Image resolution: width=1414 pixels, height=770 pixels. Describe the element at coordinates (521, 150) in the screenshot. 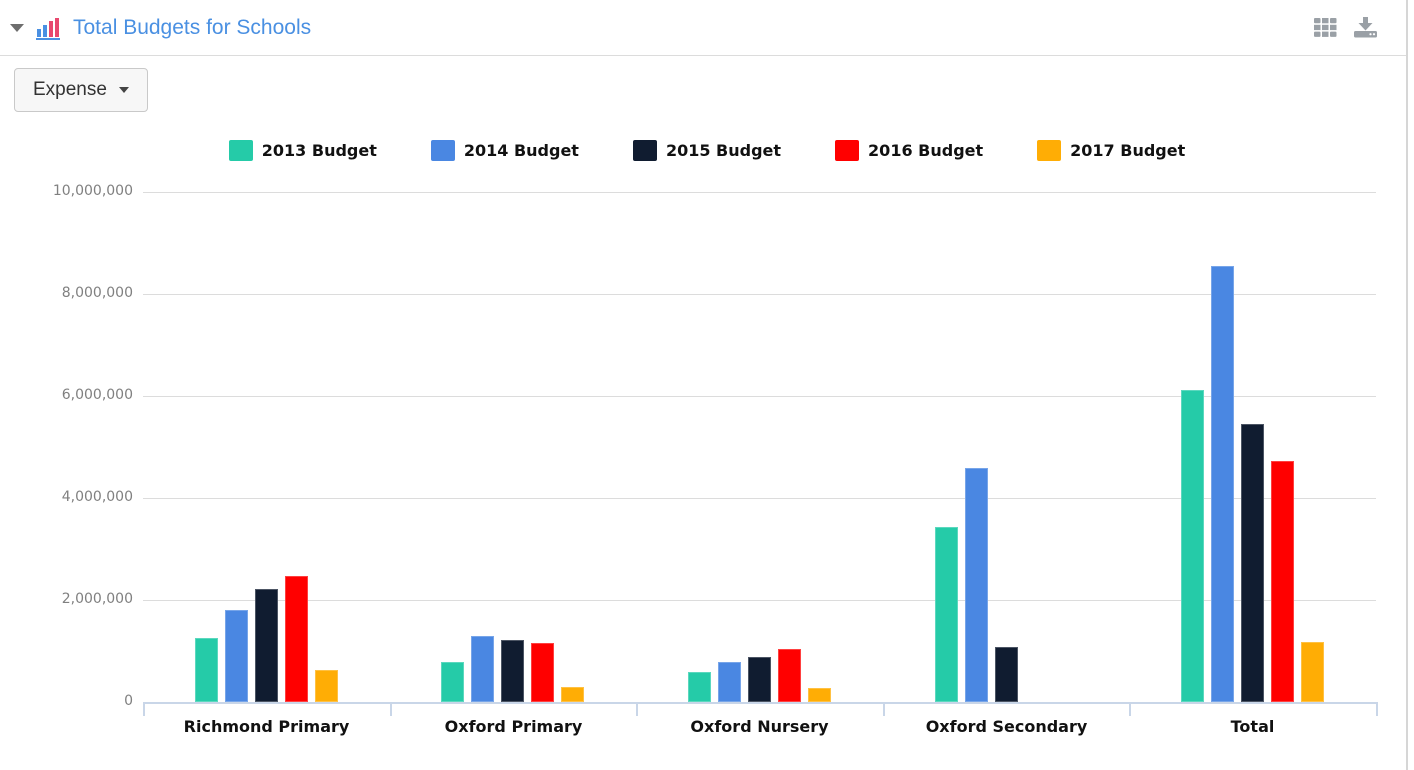

I see `legend-label: 2014 Budget` at that location.